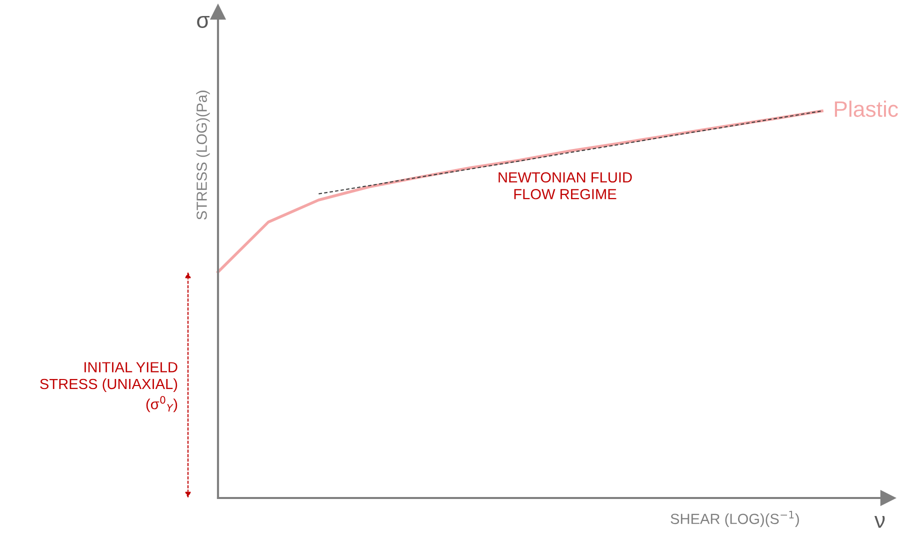 This screenshot has width=915, height=534. What do you see at coordinates (734, 518) in the screenshot?
I see `x-axis-title: SHEAR (LOG)(S$^{−1}$)` at bounding box center [734, 518].